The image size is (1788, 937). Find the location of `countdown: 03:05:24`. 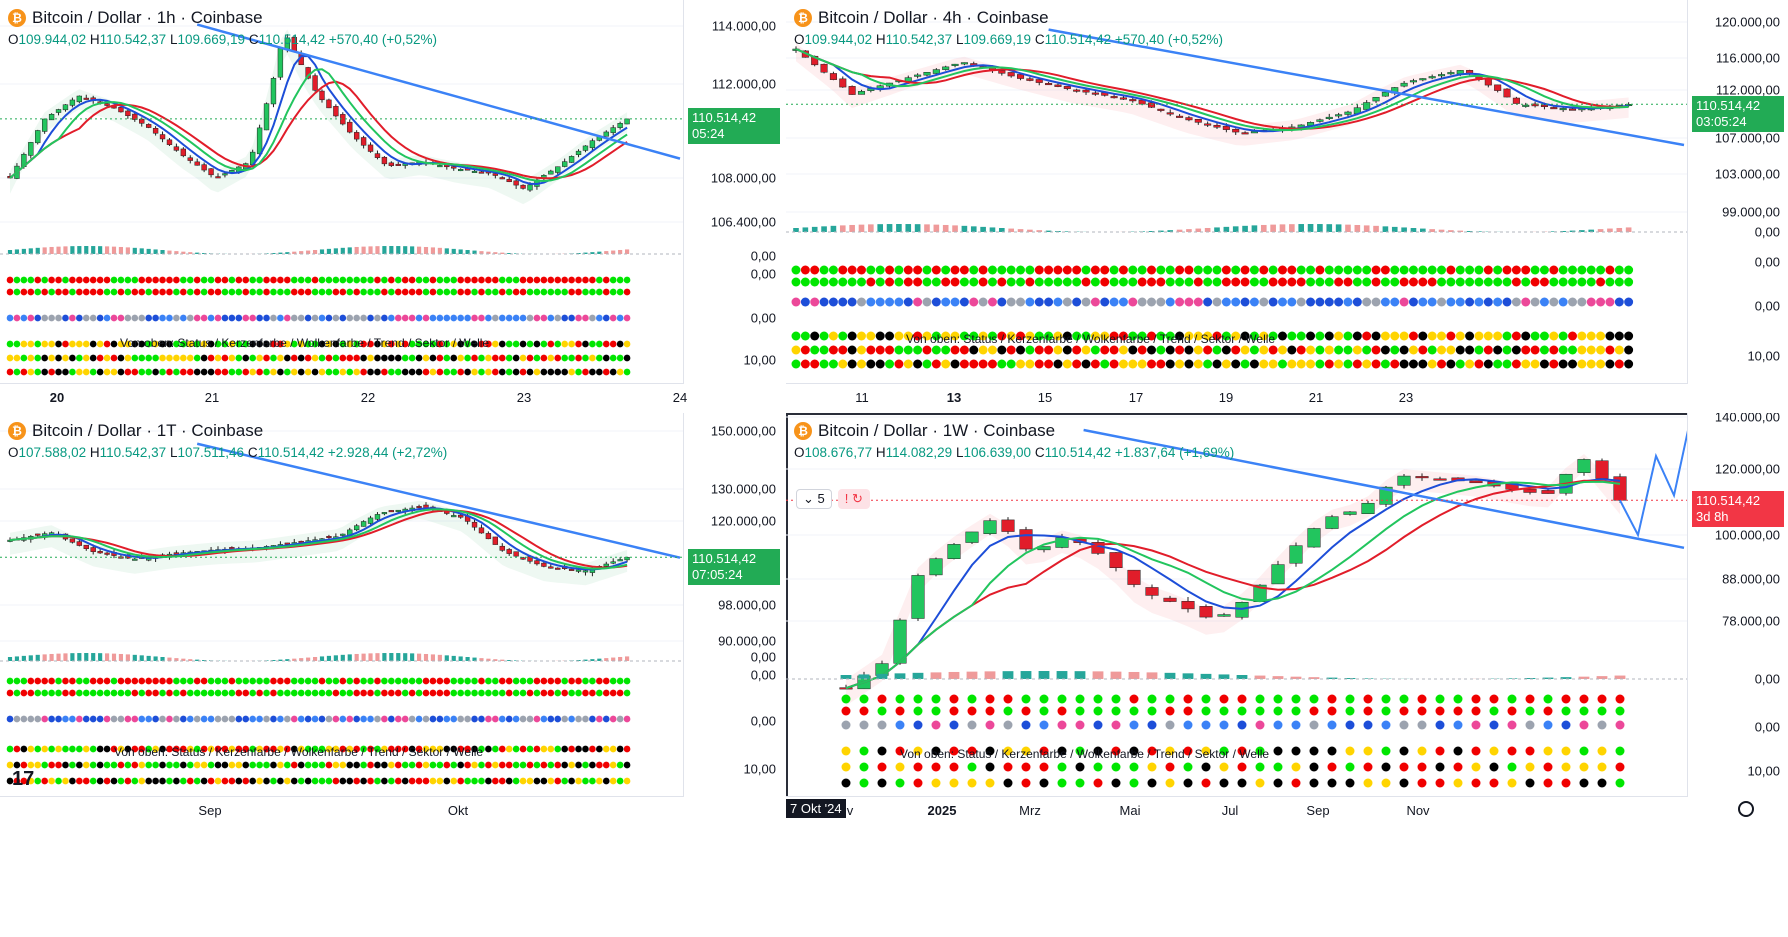

countdown: 03:05:24 is located at coordinates (1721, 121).